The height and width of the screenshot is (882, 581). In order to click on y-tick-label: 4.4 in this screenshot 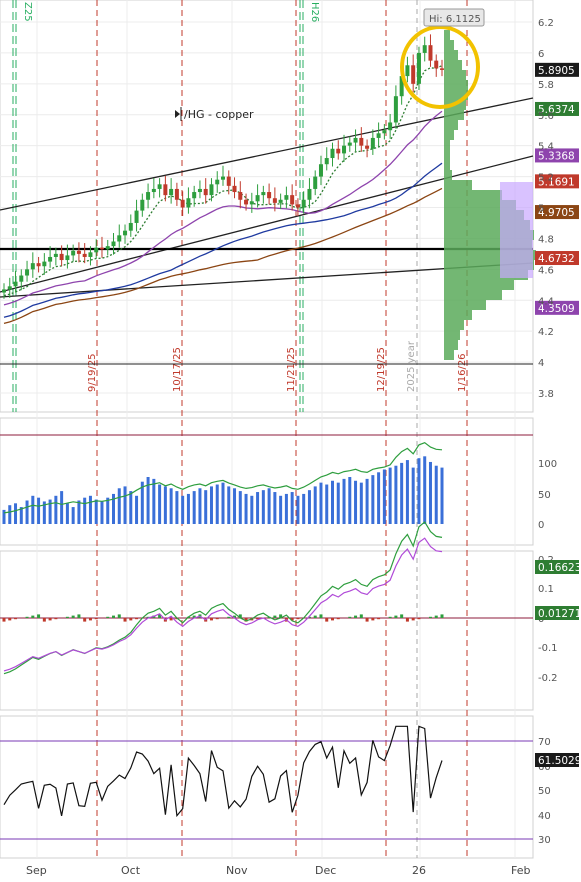, I will do `click(546, 301)`.